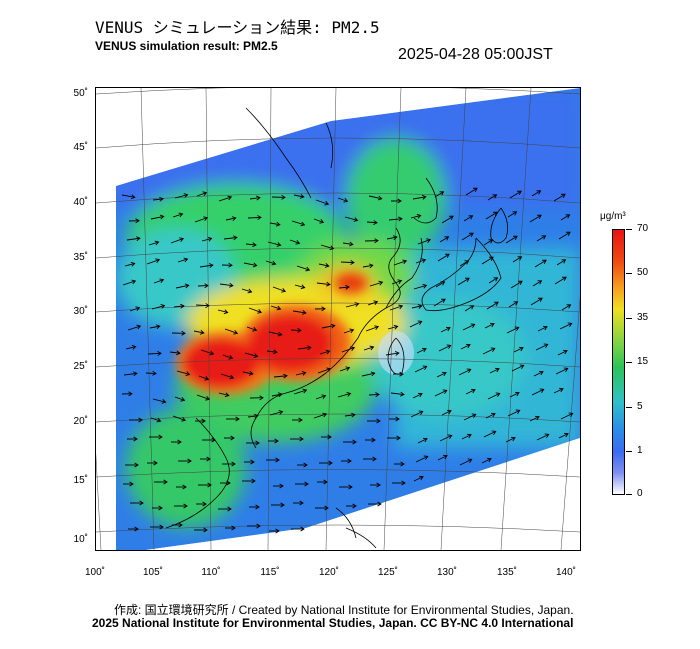  Describe the element at coordinates (94, 572) in the screenshot. I see `lon-label: 100˚` at that location.